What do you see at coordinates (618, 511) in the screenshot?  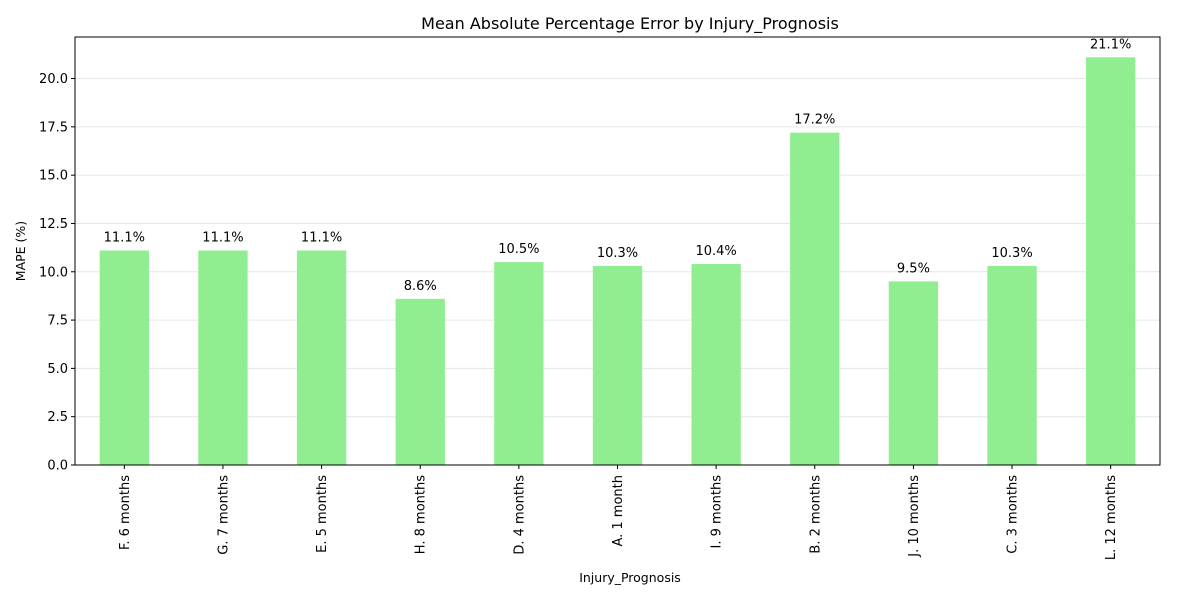 I see `x-tick-label: A. 1 month` at bounding box center [618, 511].